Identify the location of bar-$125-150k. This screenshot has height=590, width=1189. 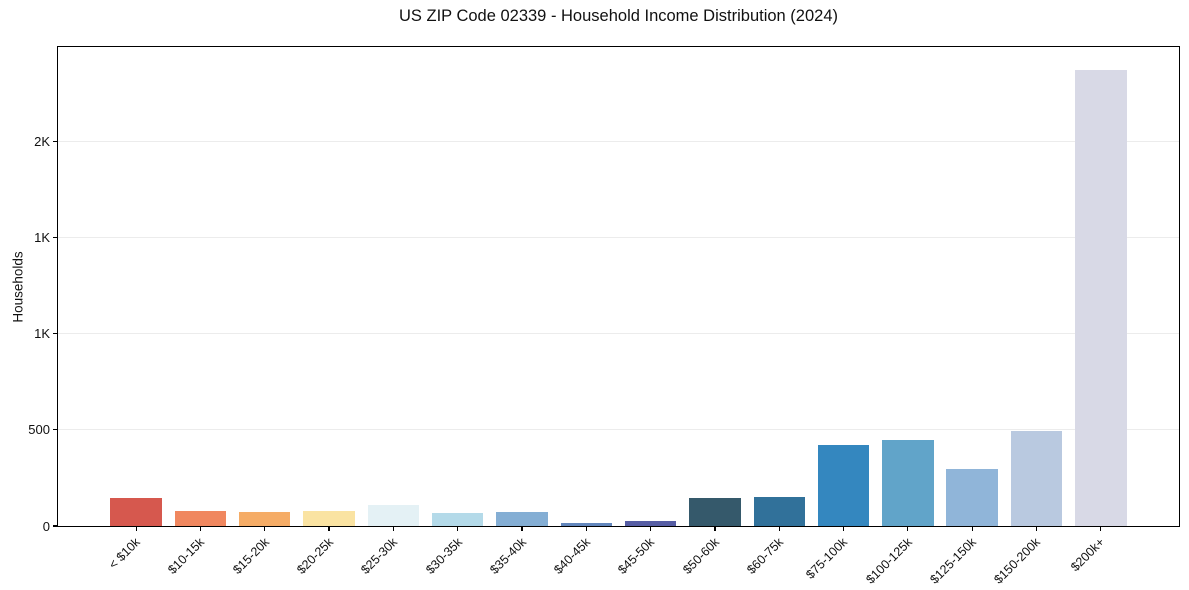
(972, 497).